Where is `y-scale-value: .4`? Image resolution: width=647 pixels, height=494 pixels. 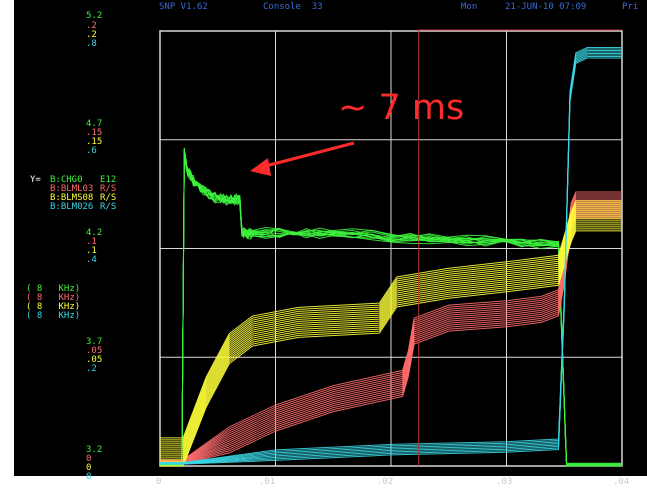
y-scale-value: .4 is located at coordinates (91, 260).